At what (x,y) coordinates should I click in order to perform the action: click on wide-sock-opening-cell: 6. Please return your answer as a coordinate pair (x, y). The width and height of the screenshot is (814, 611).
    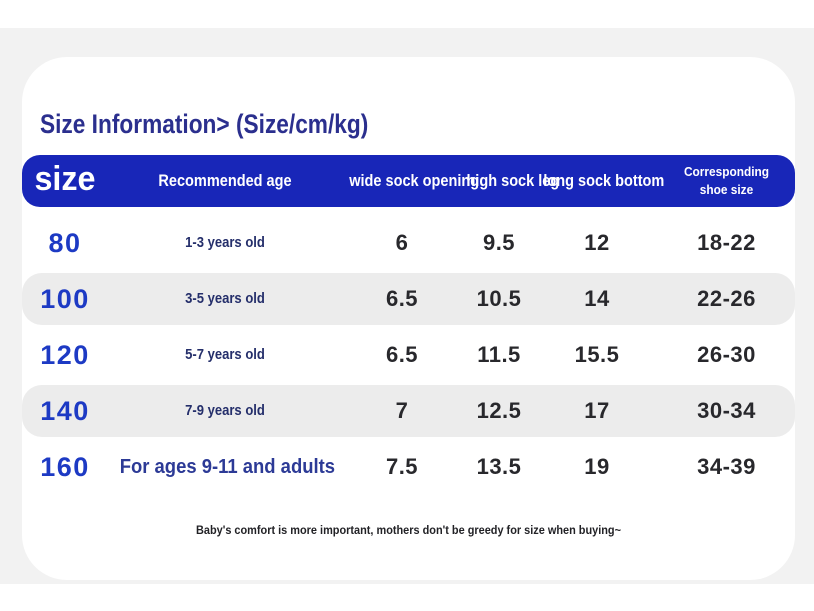
    Looking at the image, I should click on (402, 242).